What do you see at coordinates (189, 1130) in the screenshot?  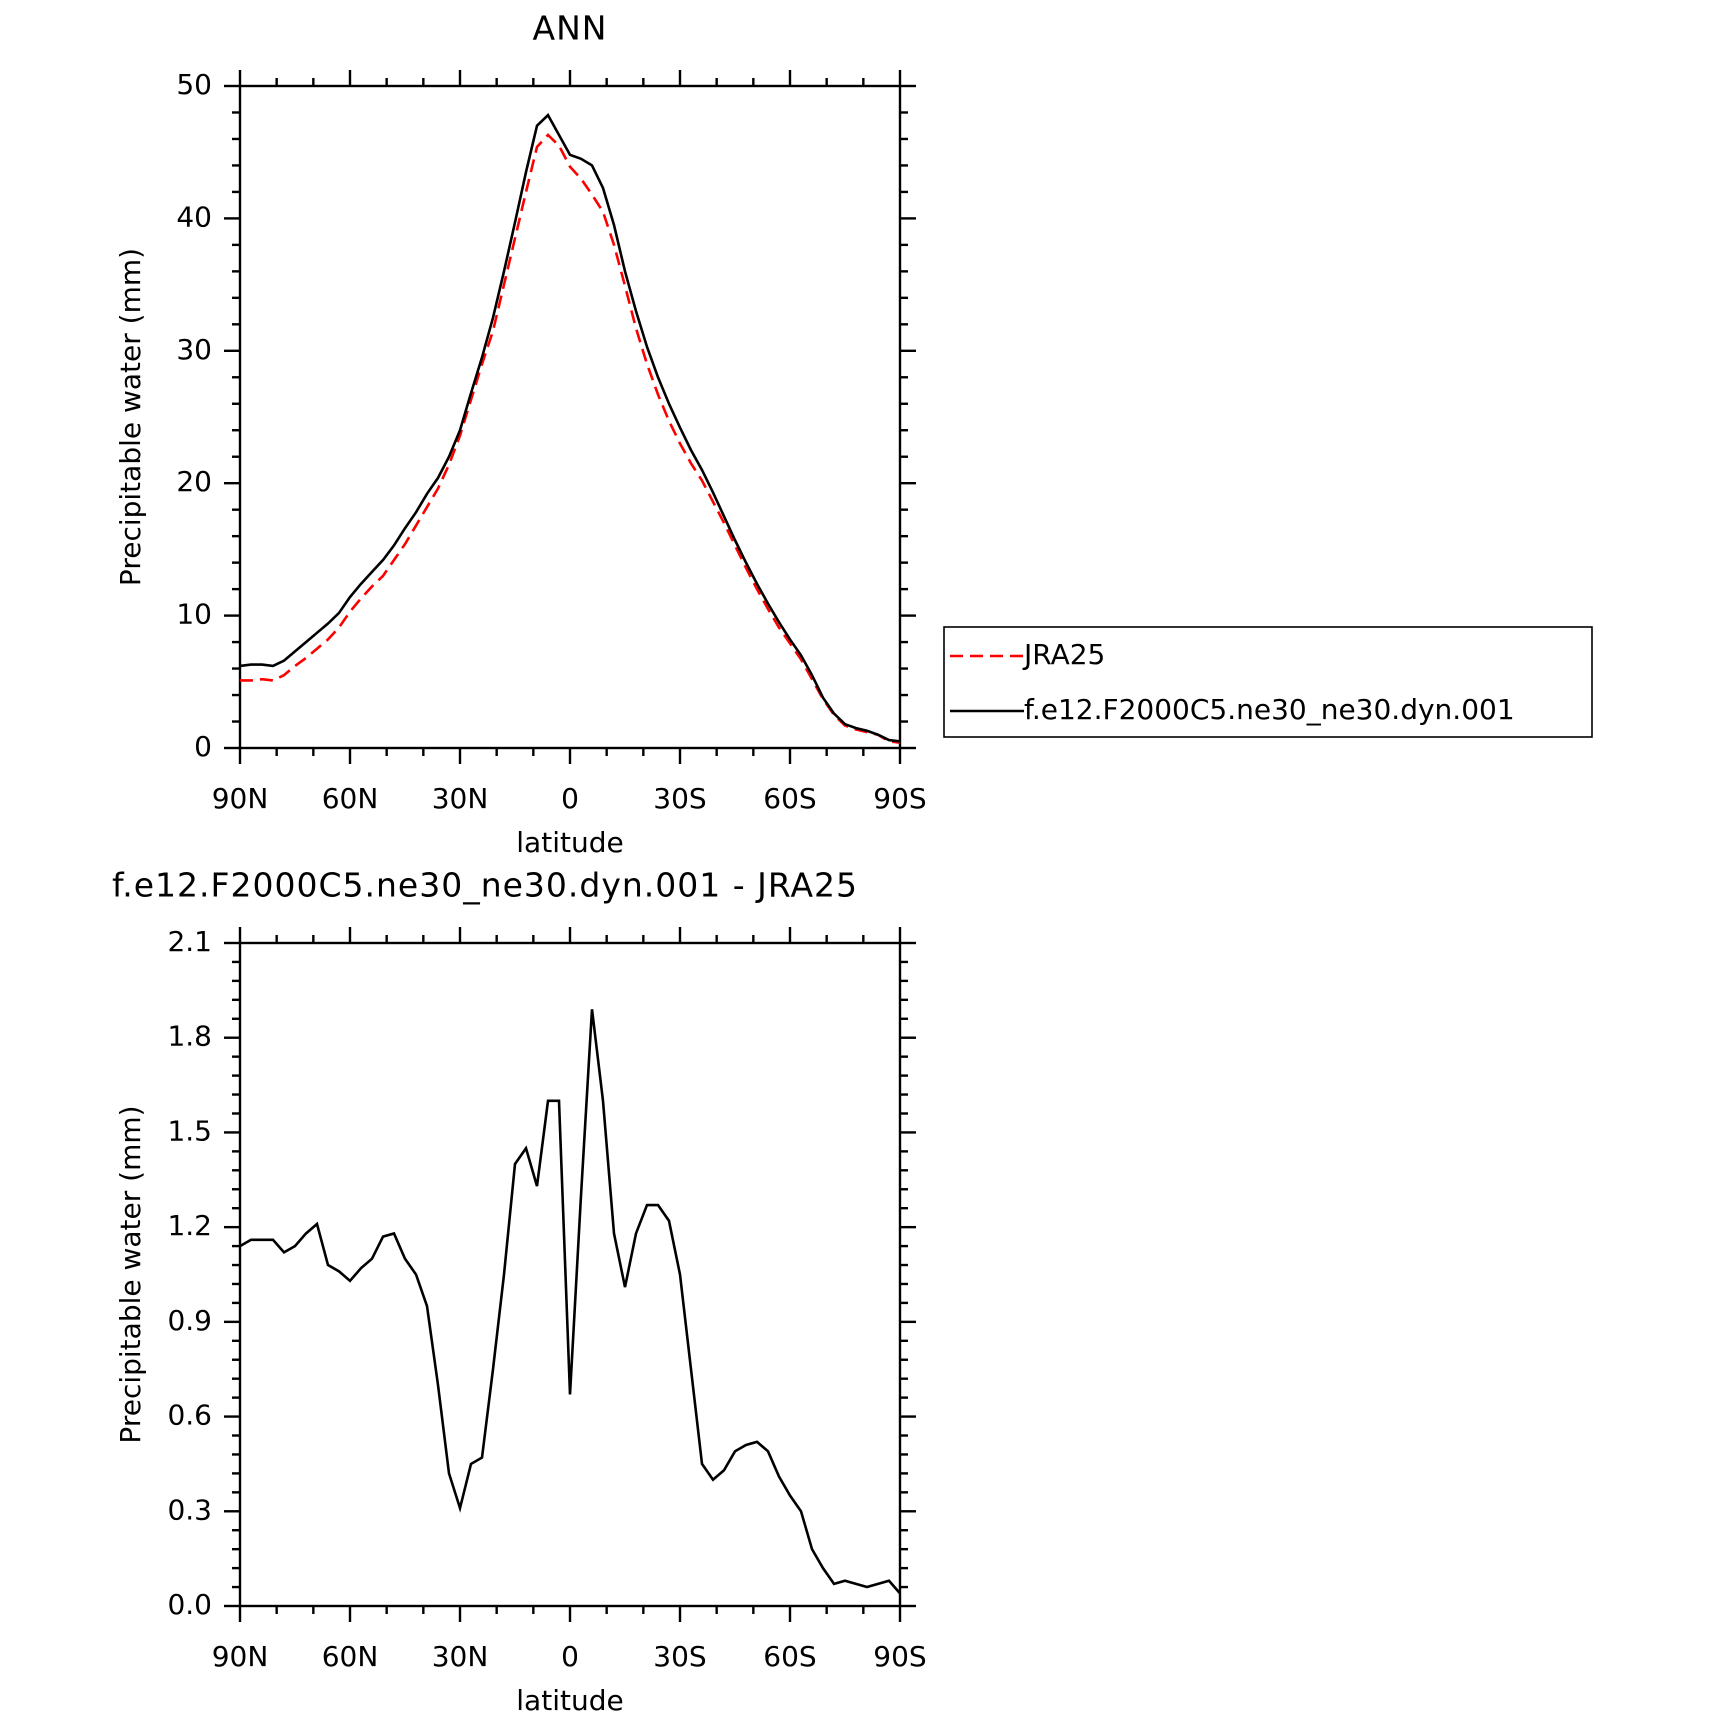 I see `y-tick-label: 1.5` at bounding box center [189, 1130].